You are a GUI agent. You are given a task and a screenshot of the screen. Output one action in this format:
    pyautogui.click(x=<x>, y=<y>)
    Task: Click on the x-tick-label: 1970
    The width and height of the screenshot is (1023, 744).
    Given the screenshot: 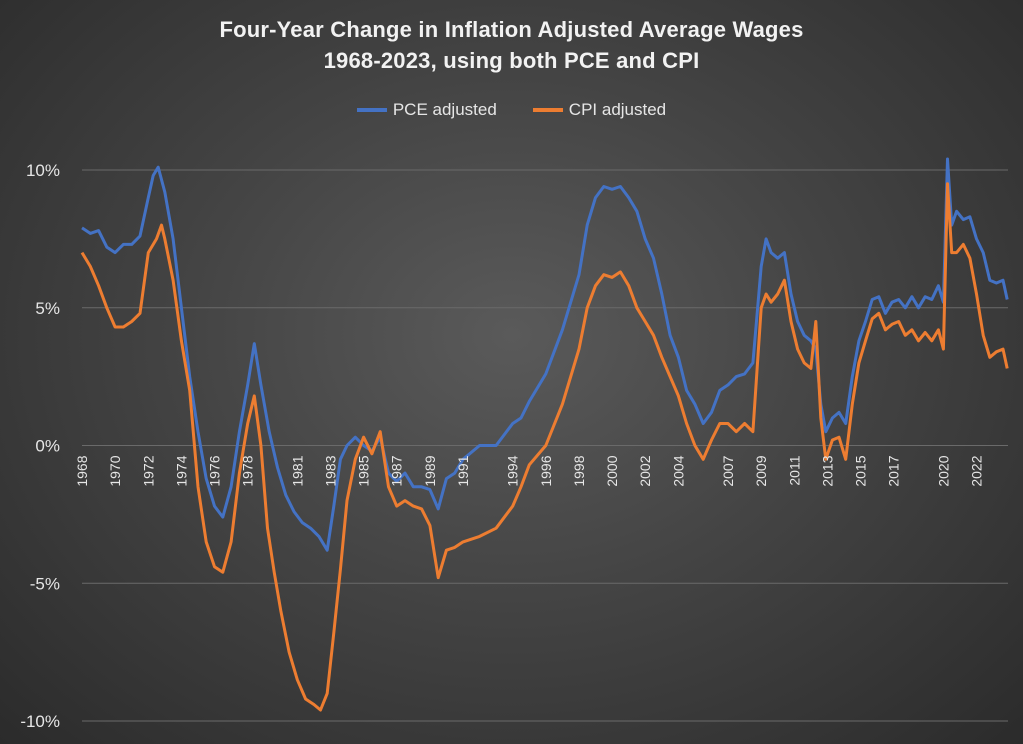 What is the action you would take?
    pyautogui.click(x=115, y=470)
    